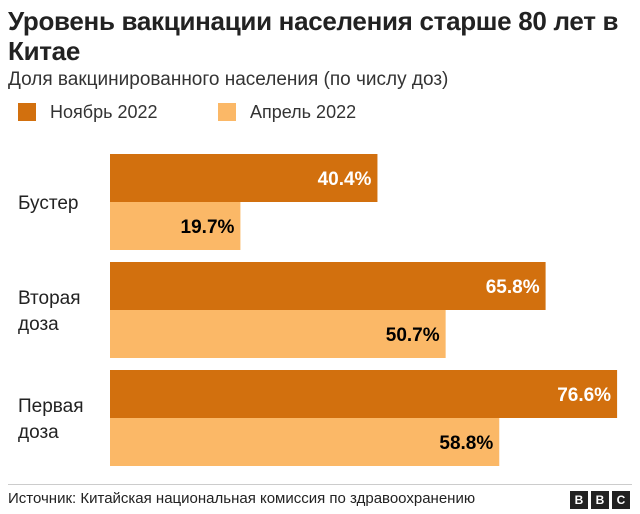 The image size is (640, 514). Describe the element at coordinates (345, 179) in the screenshot. I see `data-label: 40.4%` at that location.